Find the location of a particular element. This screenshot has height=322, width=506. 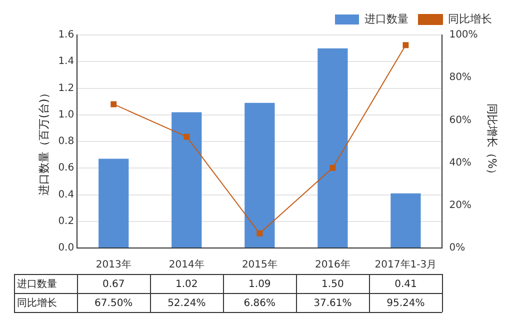

y2-tick-label: 40% is located at coordinates (460, 162).